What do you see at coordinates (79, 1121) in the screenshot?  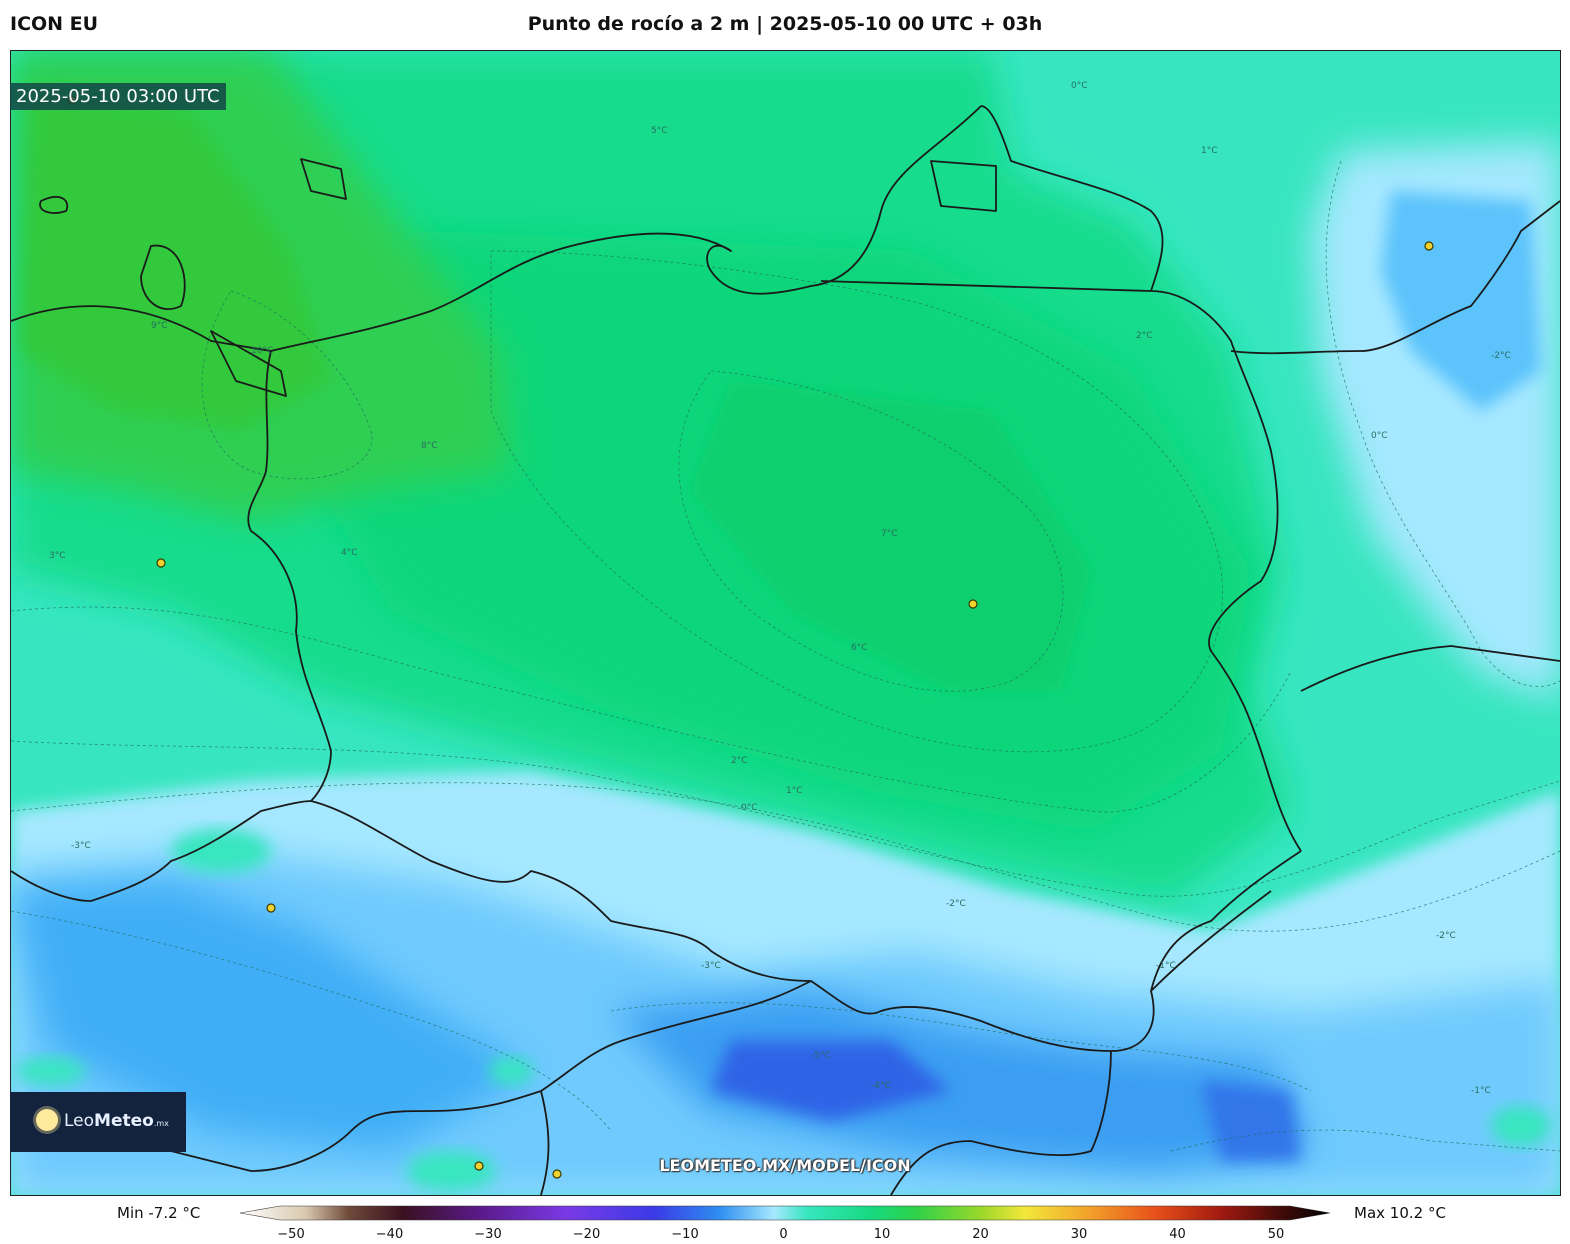 I see `logo-text: Leo` at bounding box center [79, 1121].